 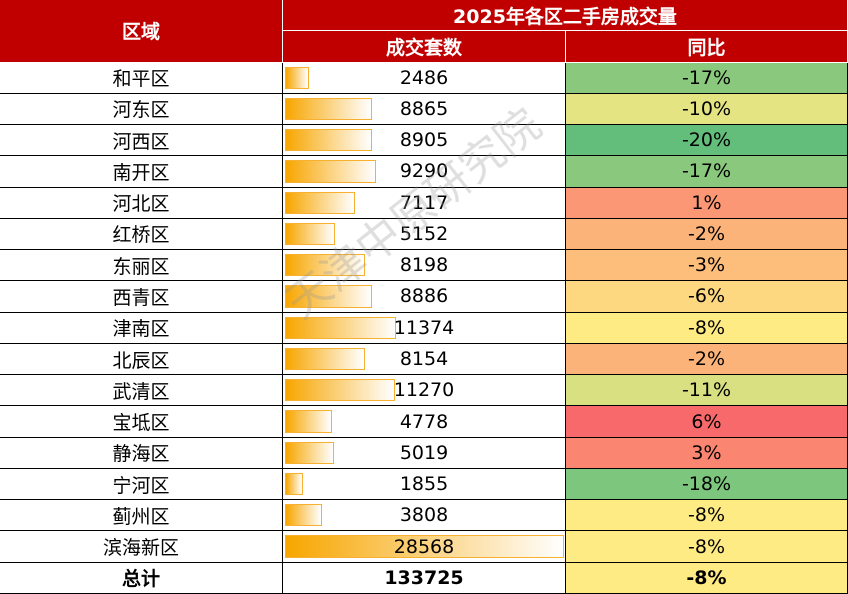 I want to click on yoy: -18%, so click(x=707, y=484).